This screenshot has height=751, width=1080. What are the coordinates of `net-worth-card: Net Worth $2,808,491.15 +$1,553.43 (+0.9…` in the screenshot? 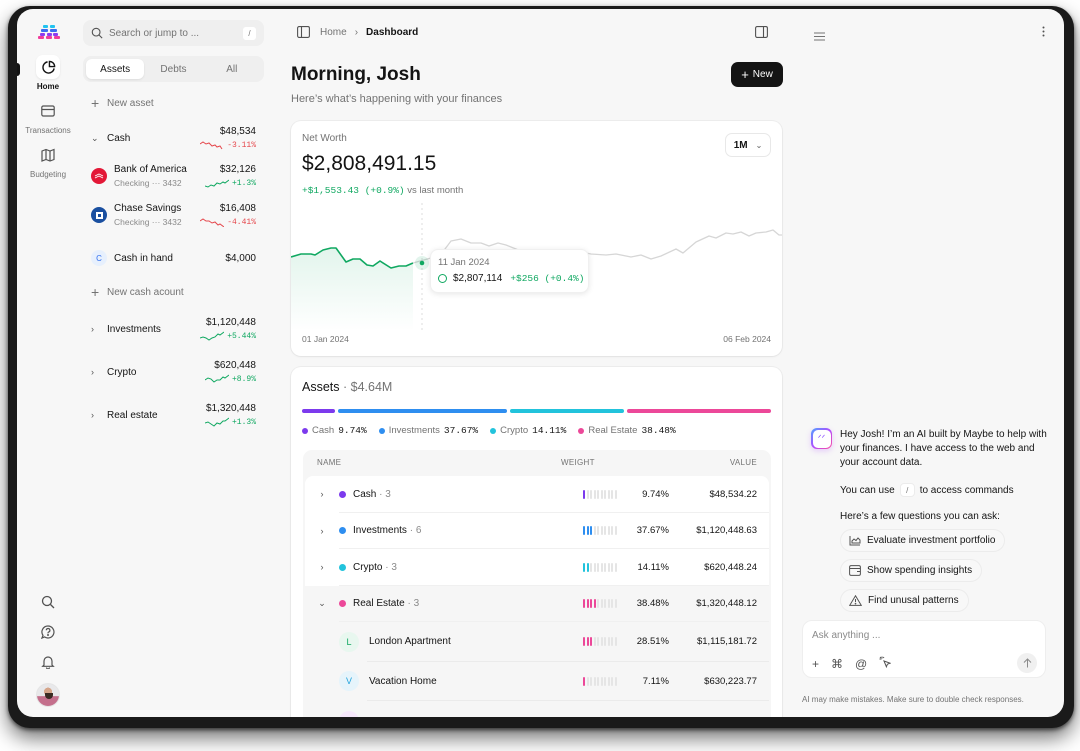 It's located at (536, 238).